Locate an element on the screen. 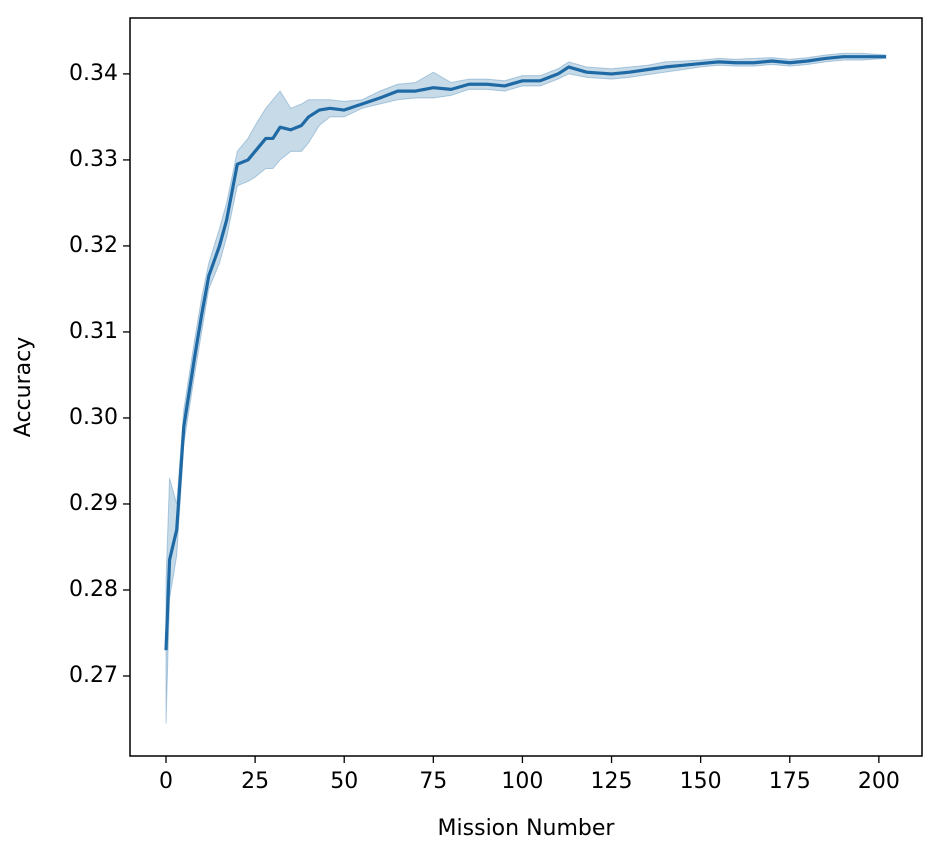  x-tick-label: 100 is located at coordinates (522, 781).